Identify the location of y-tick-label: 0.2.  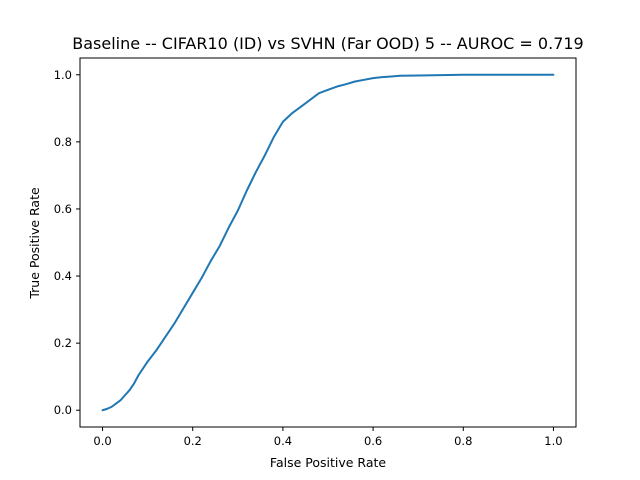
(63, 343).